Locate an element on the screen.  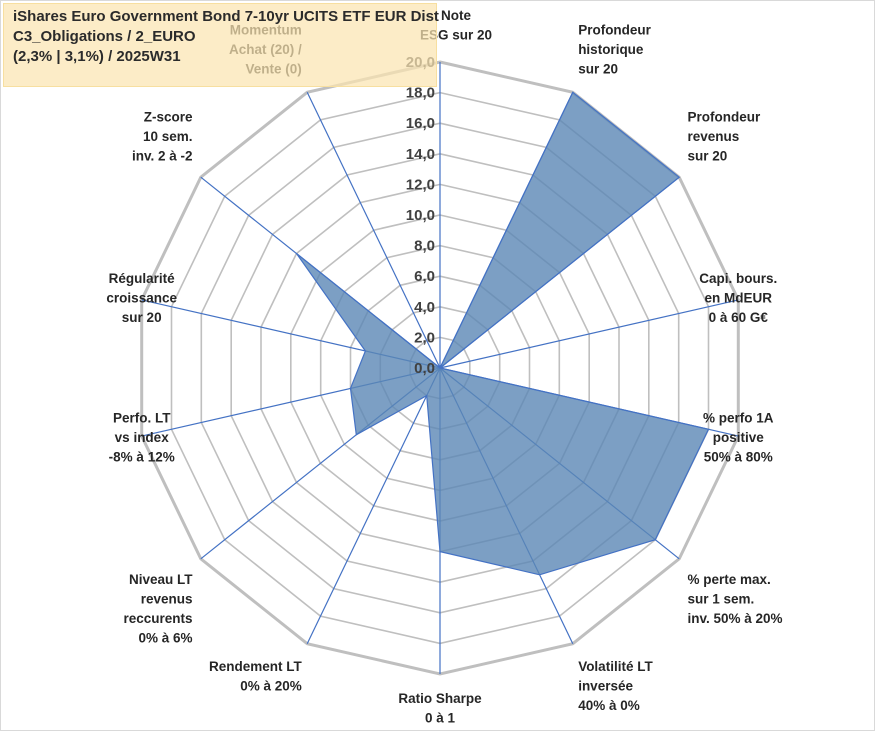
axis-label: Perfo. LT vs index -8% à 12% is located at coordinates (142, 438).